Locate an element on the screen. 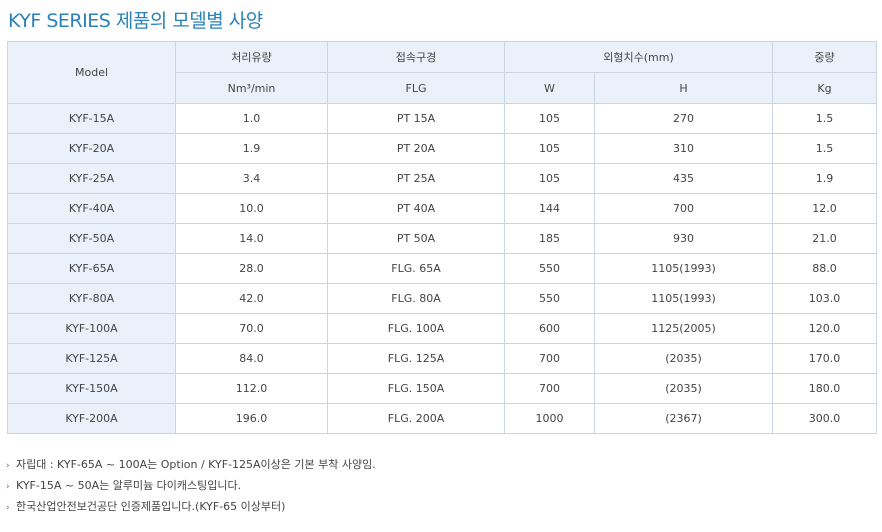 The image size is (882, 532). flow-cell: 70.0 is located at coordinates (251, 328).